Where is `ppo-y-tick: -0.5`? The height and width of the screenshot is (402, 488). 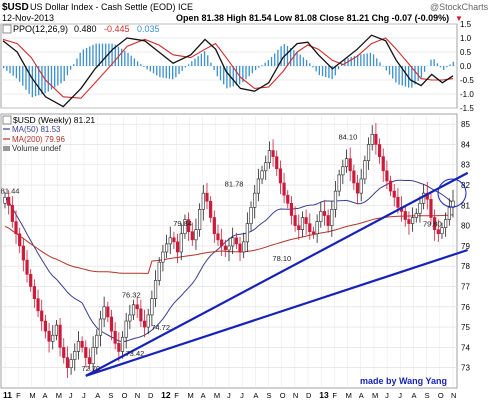 ppo-y-tick: -0.5 is located at coordinates (467, 80).